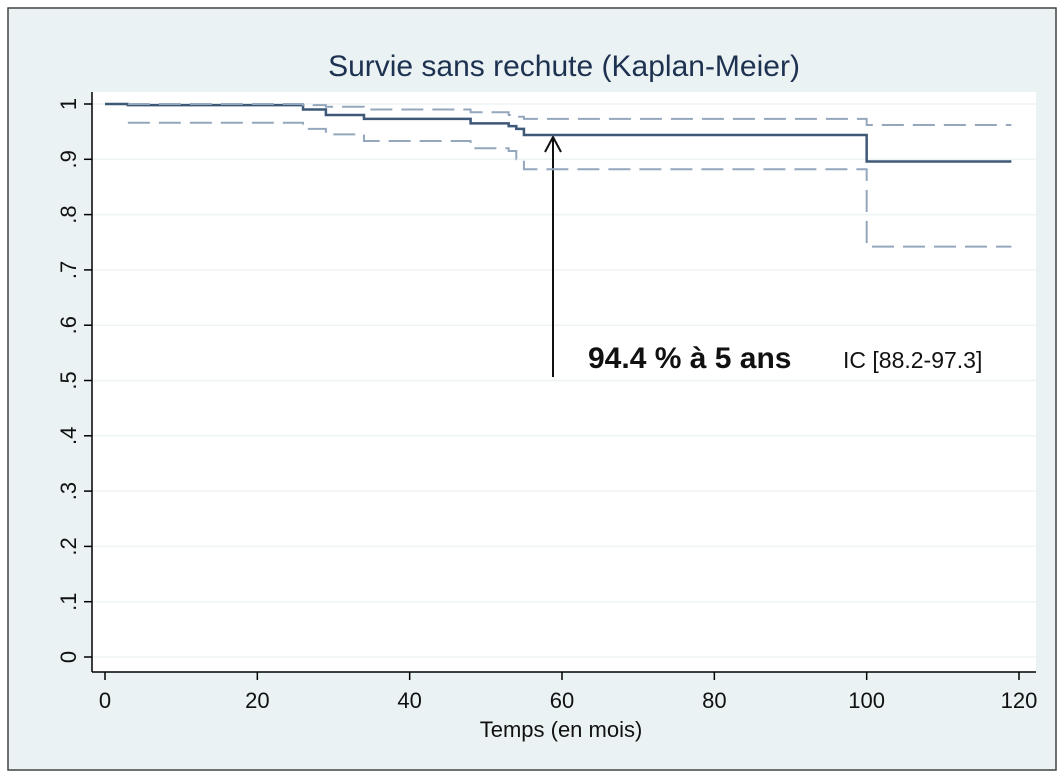 The width and height of the screenshot is (1057, 776). I want to click on annotation-ci: IC [88.2-97.3], so click(912, 360).